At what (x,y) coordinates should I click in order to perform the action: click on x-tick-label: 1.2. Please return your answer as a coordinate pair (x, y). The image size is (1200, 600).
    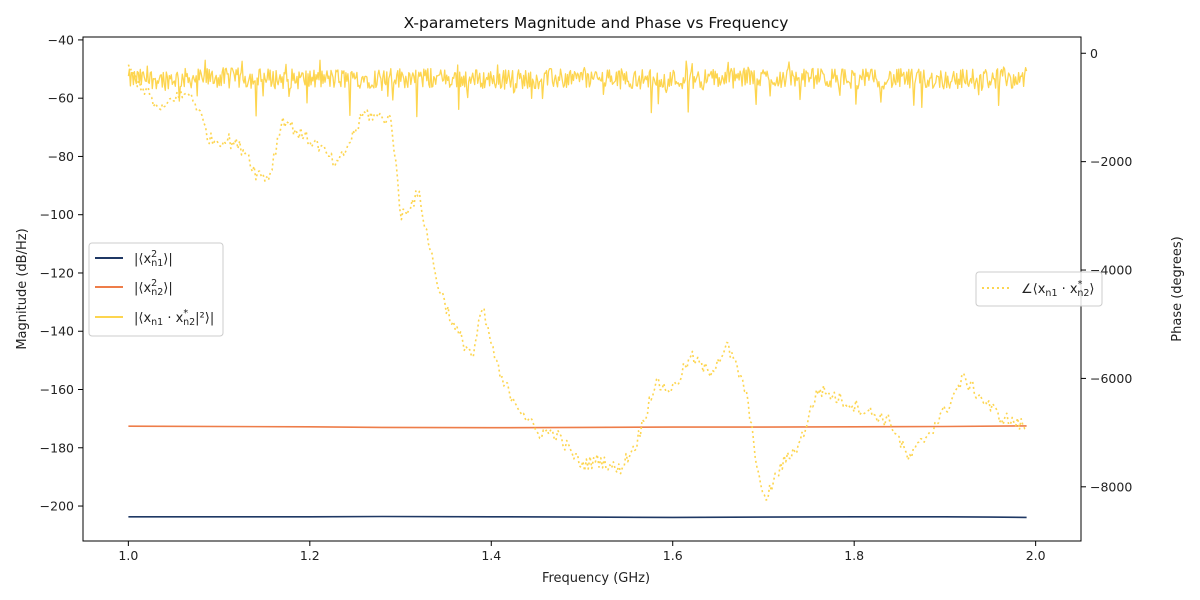
    Looking at the image, I should click on (310, 555).